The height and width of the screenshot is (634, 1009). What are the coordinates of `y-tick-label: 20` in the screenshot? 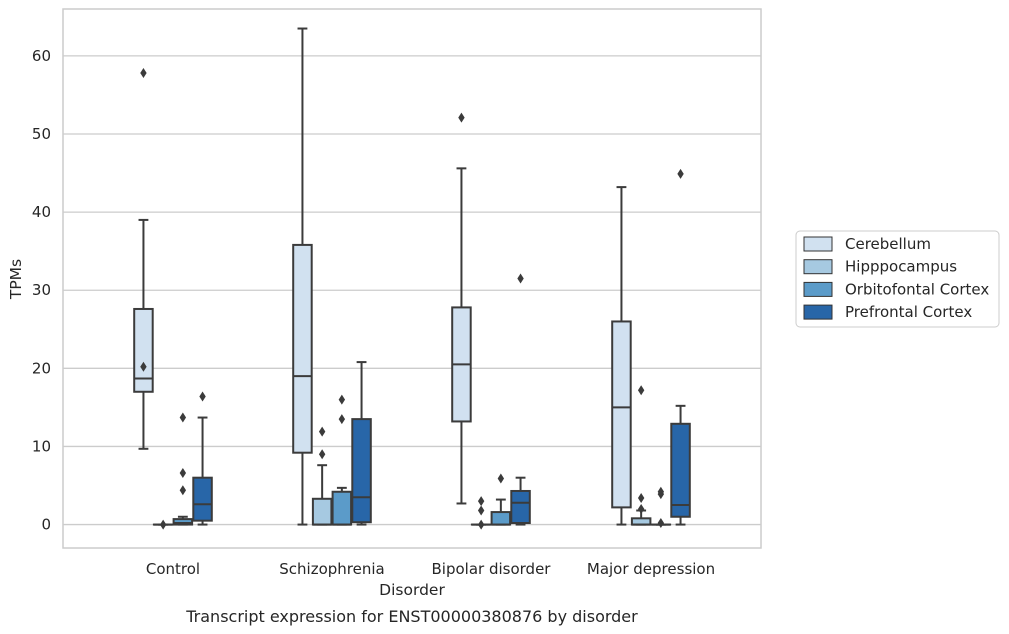 It's located at (41, 368).